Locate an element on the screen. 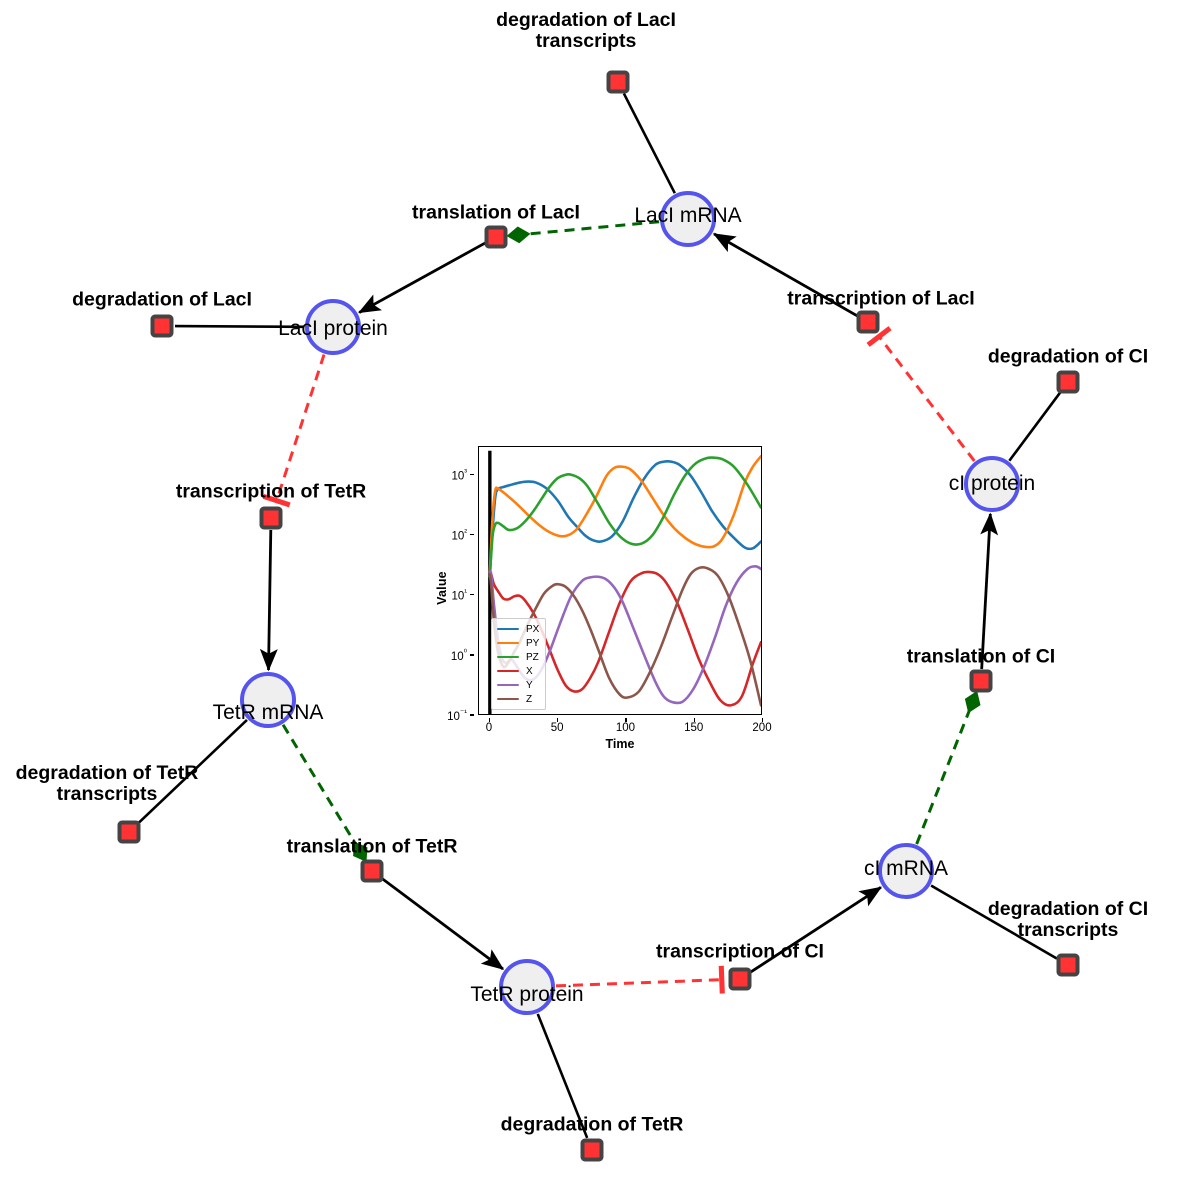 The height and width of the screenshot is (1200, 1189). chart-ytick-2: 10¹ is located at coordinates (459, 595).